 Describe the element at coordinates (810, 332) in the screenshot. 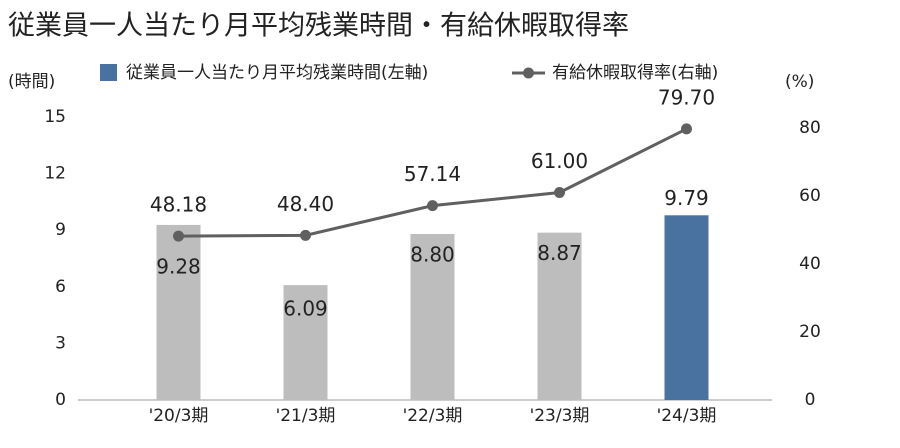

I see `y2-tick-label: 20` at that location.